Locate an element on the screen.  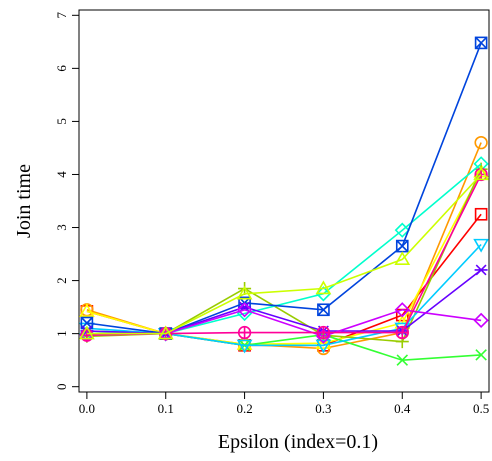
y-axis-label: Join time is located at coordinates (24, 201).